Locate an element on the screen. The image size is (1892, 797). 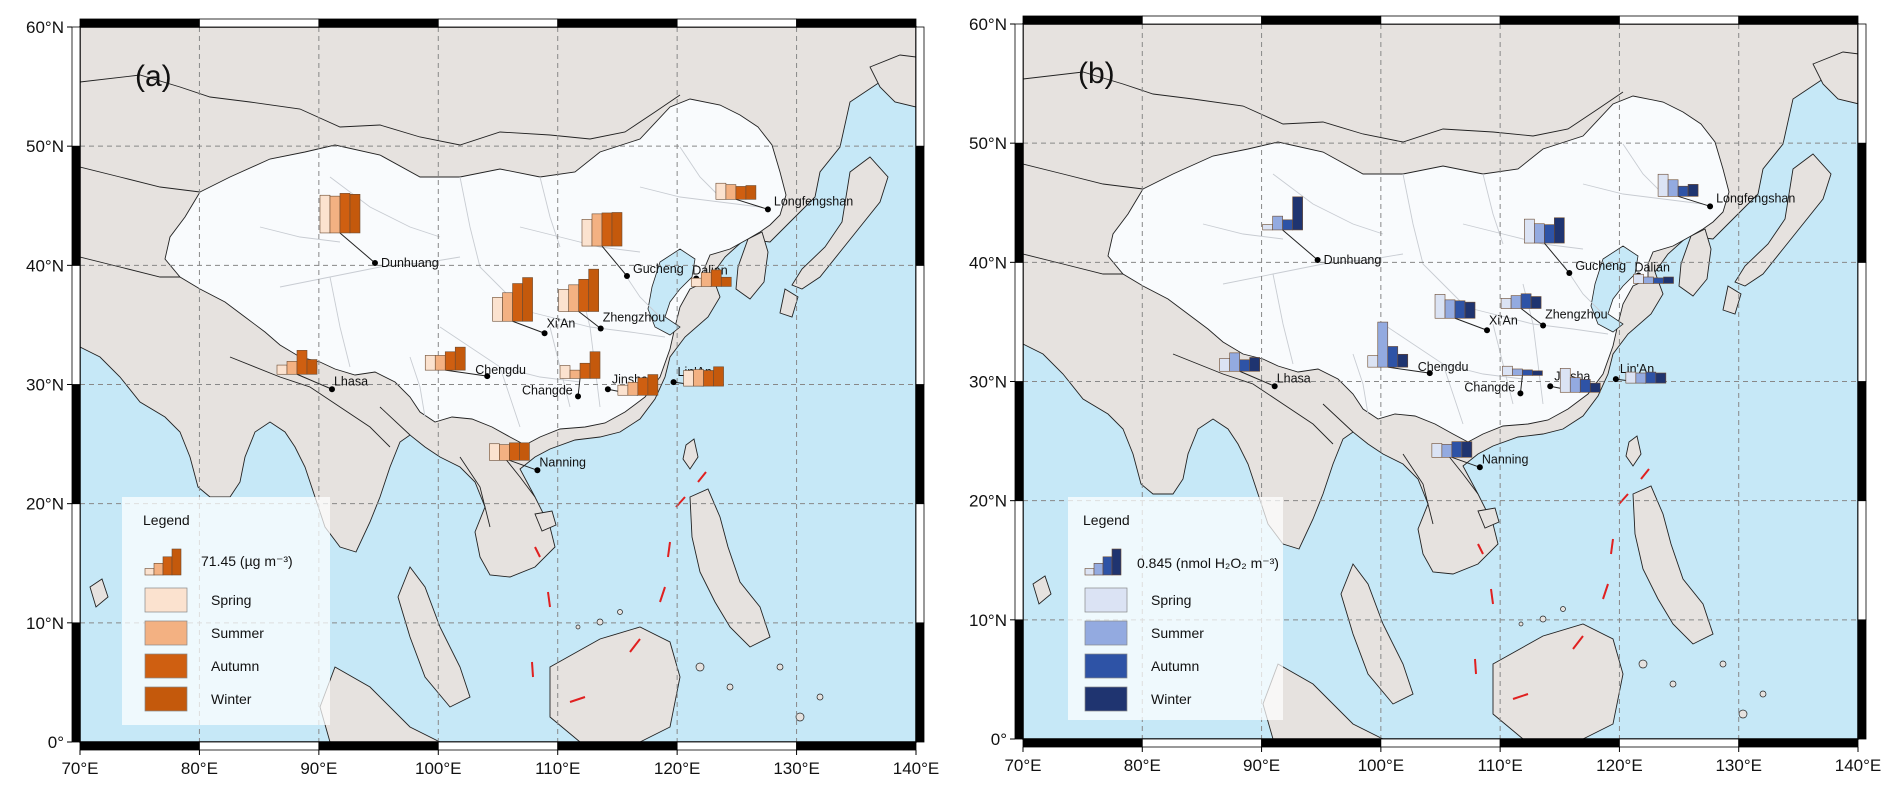
land-malay is located at coordinates (434, 637).